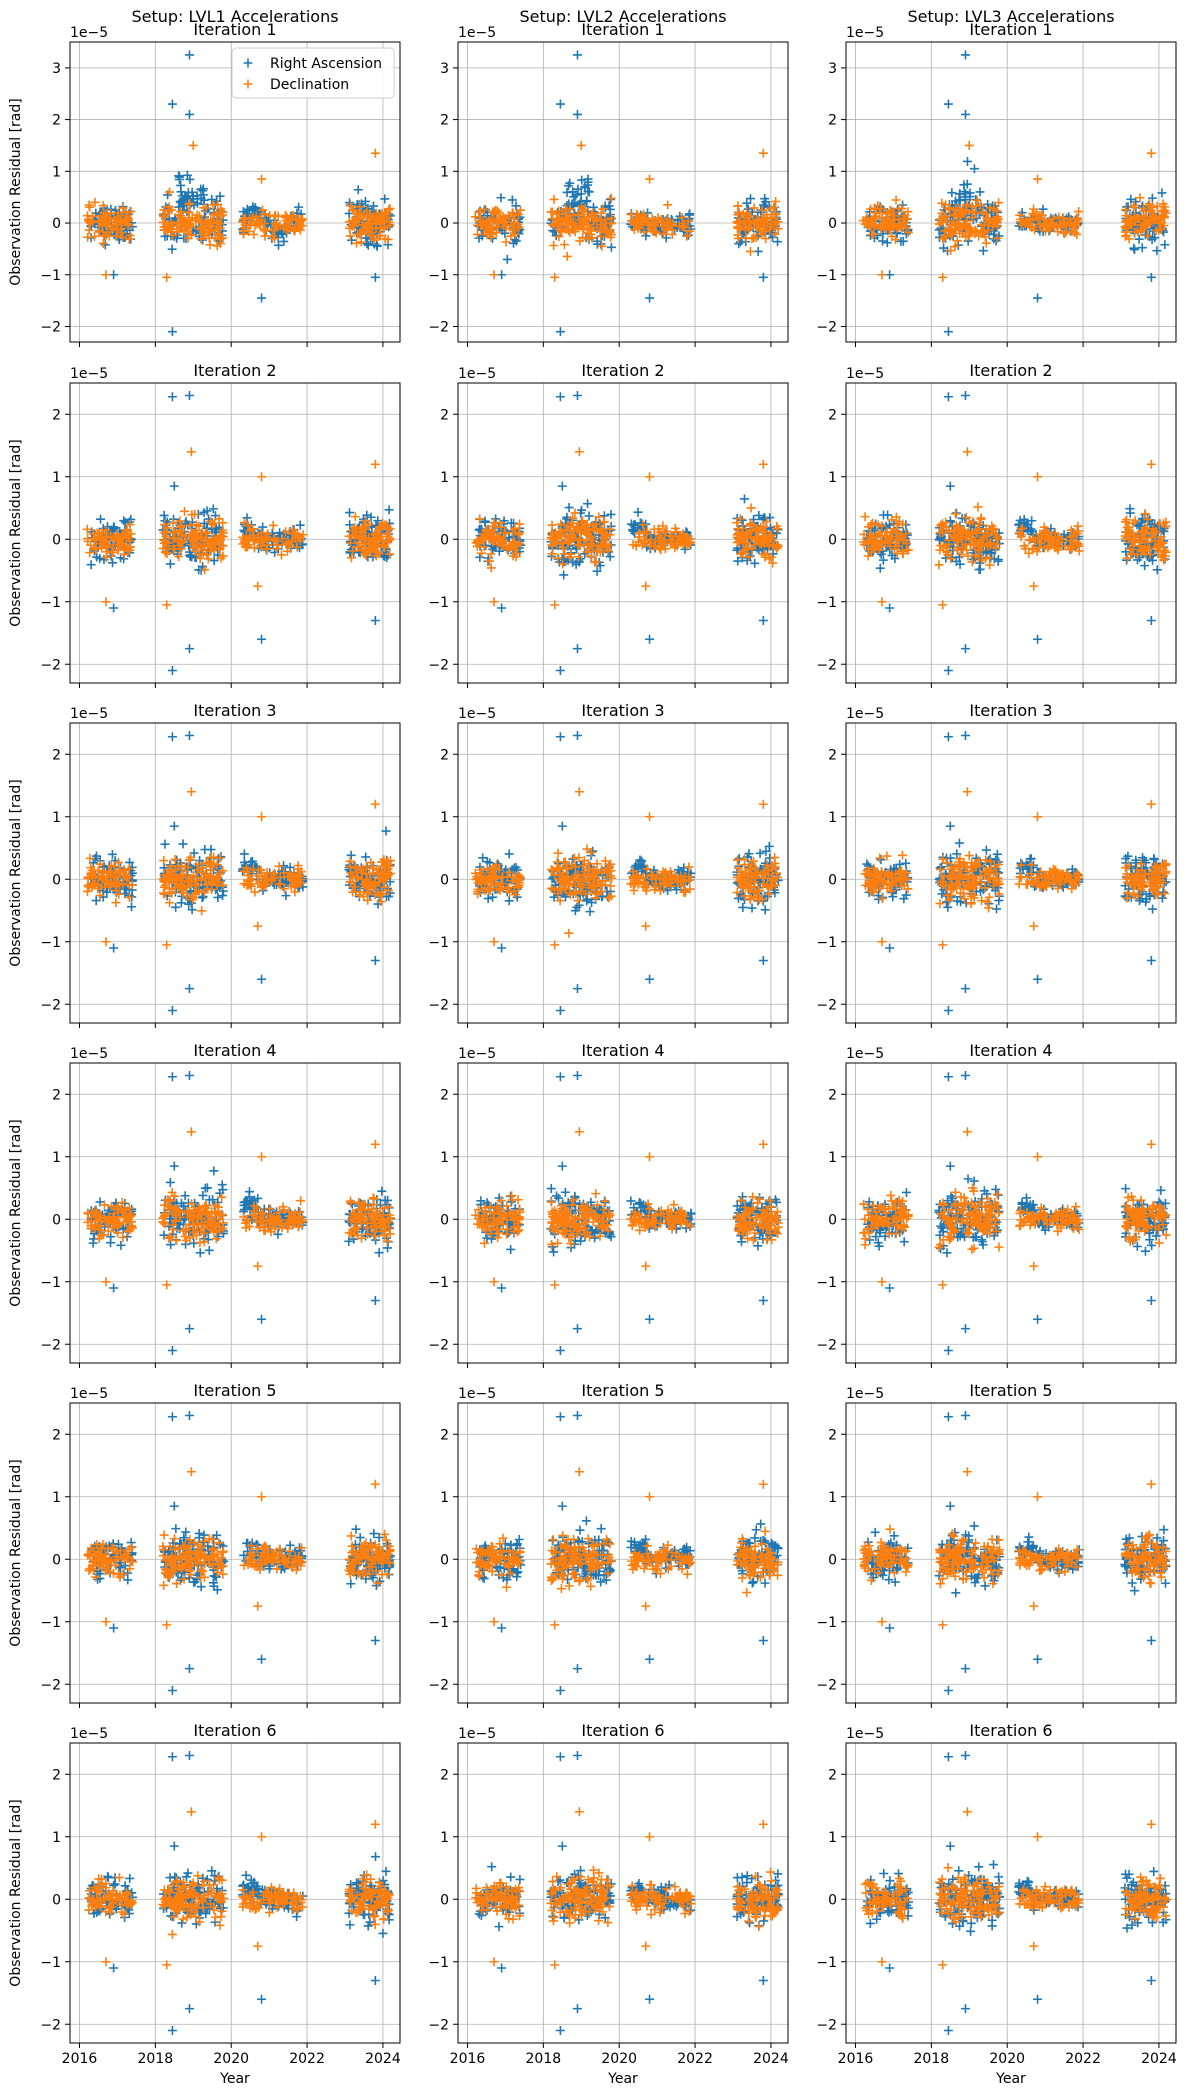 The height and width of the screenshot is (2094, 1187). Describe the element at coordinates (296, 85) in the screenshot. I see `legend-item: Declination` at that location.